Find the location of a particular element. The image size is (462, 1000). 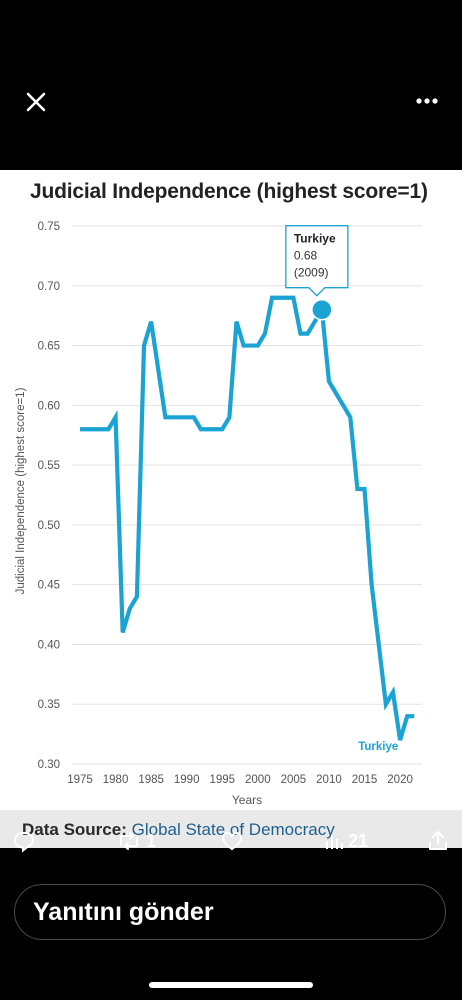

reply-icon is located at coordinates (24, 842).